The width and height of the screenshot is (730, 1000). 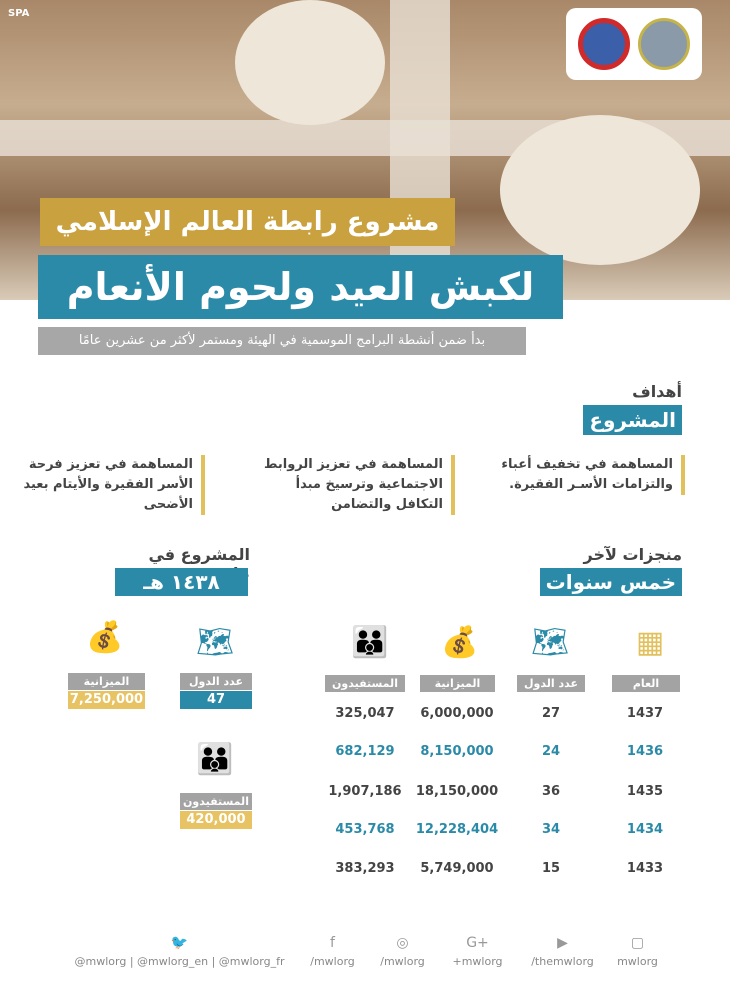 I want to click on current-budget-value: 7,250,000, so click(x=106, y=700).